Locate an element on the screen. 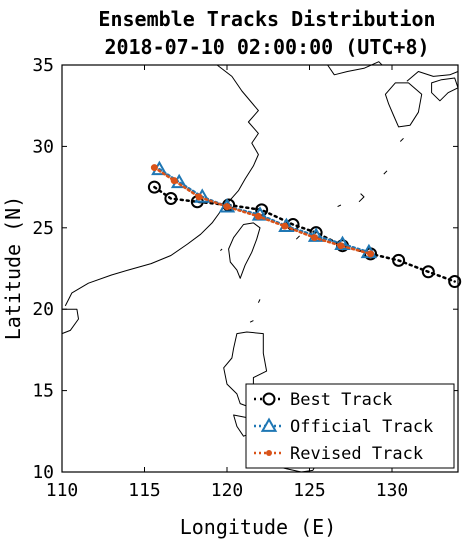 The height and width of the screenshot is (555, 470). y-tick-label: 10 is located at coordinates (43, 472).